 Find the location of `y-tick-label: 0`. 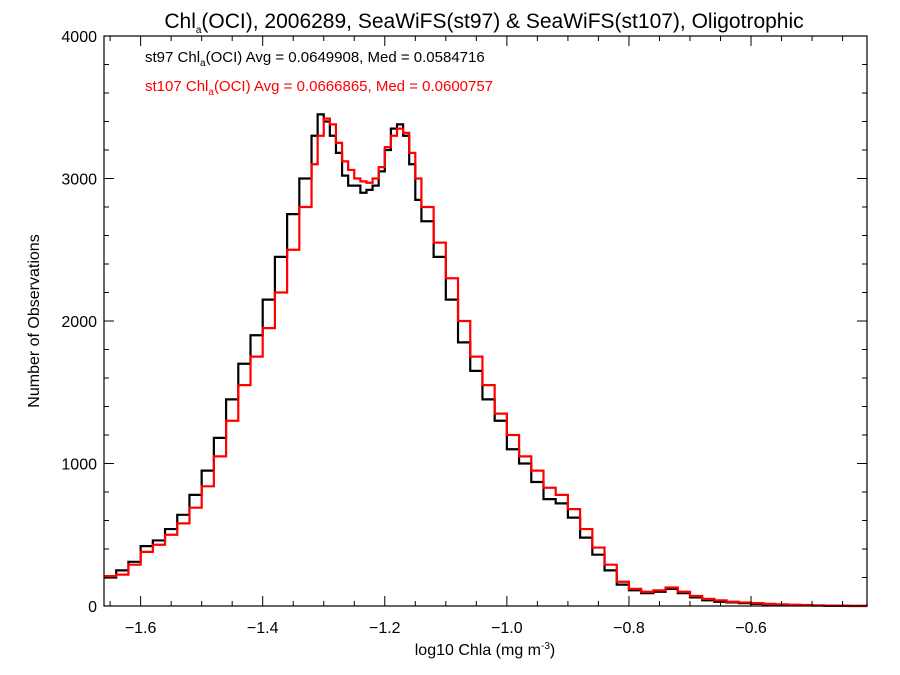

y-tick-label: 0 is located at coordinates (92, 607).